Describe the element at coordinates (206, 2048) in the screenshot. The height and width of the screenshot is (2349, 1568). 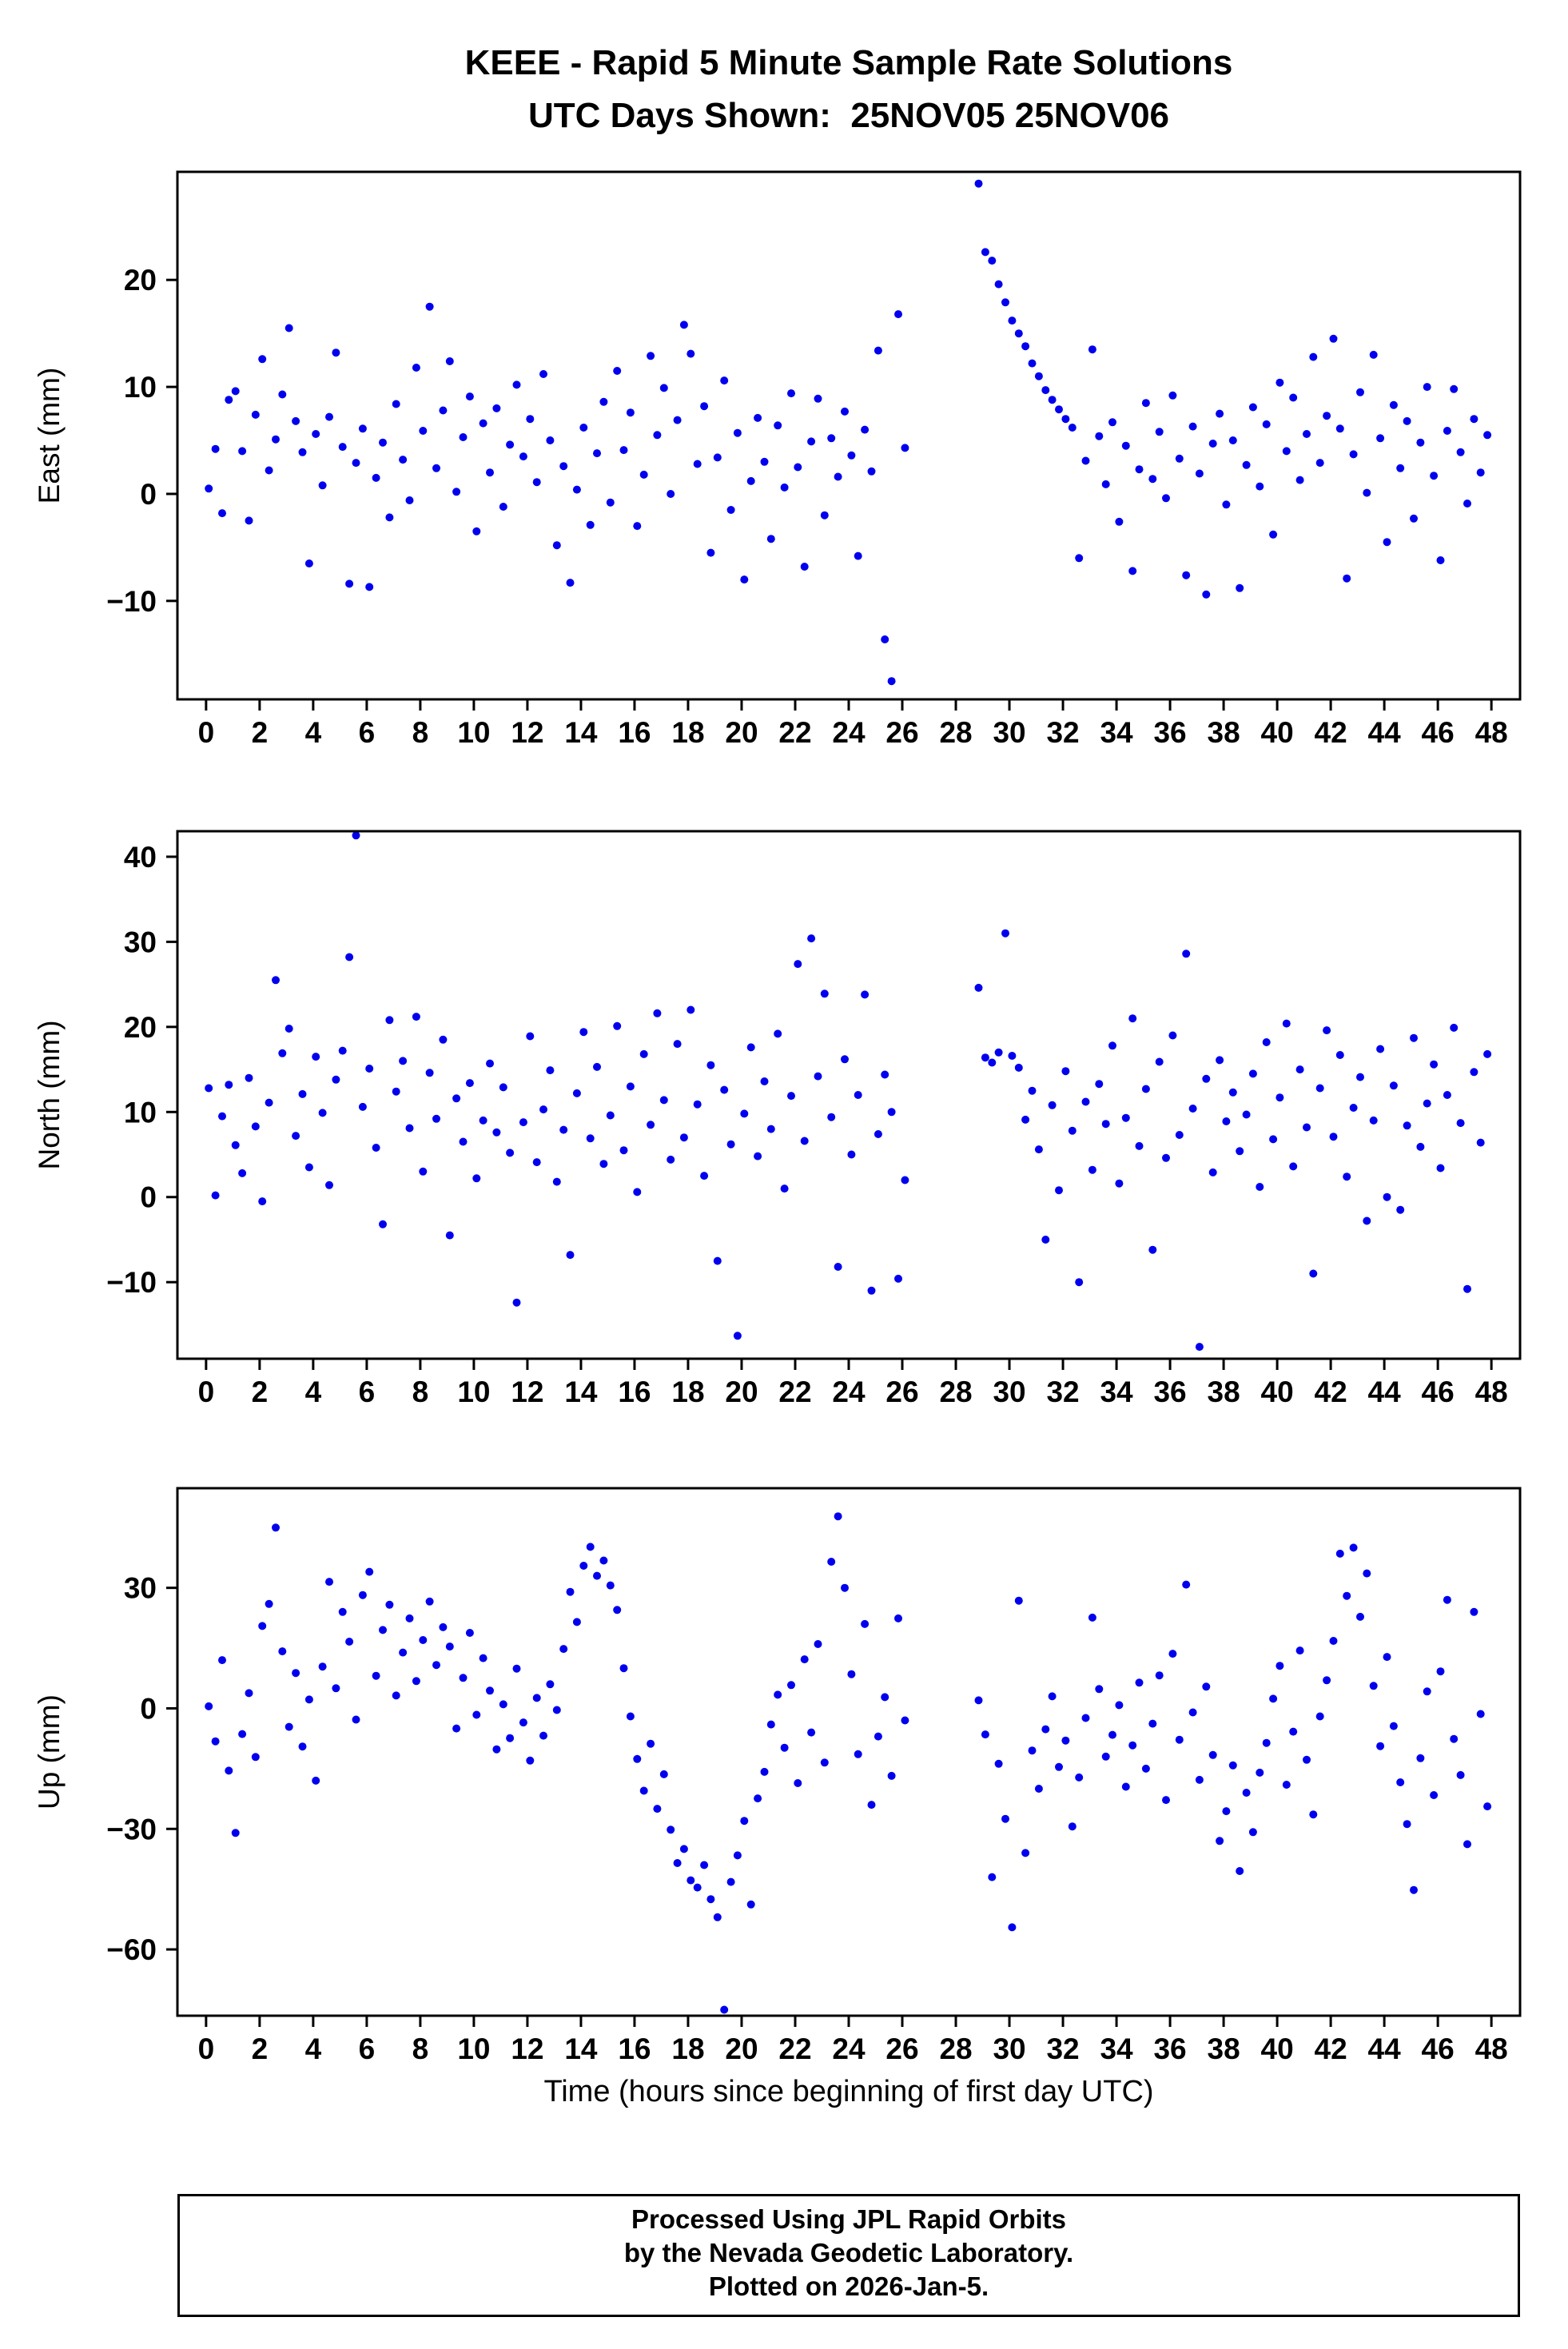
I see `x-tick-label: 0` at that location.